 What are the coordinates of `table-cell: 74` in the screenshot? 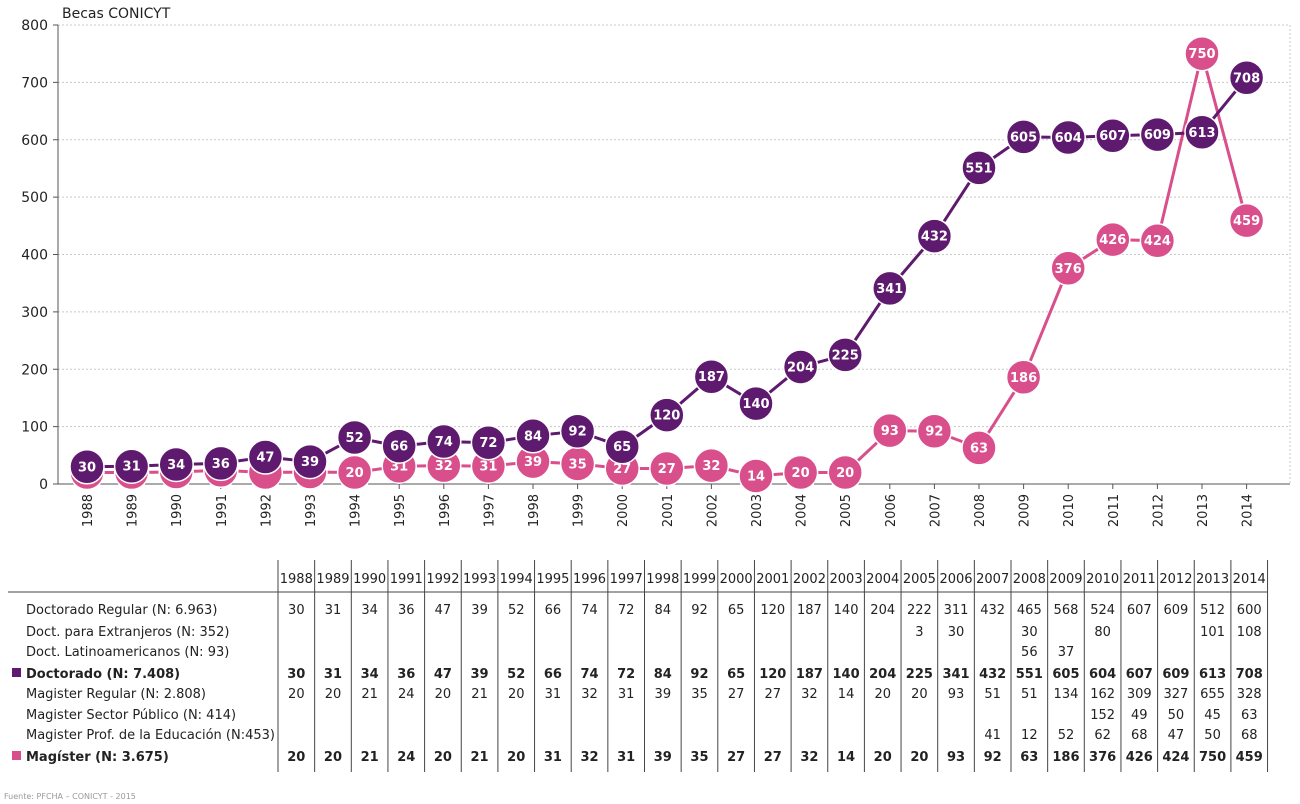 It's located at (589, 610).